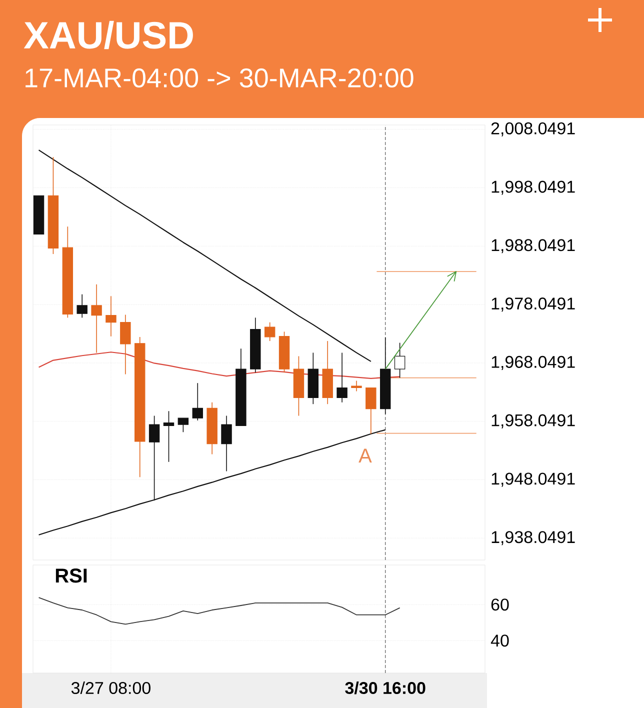 This screenshot has height=708, width=644. Describe the element at coordinates (365, 455) in the screenshot. I see `annotation: A` at that location.